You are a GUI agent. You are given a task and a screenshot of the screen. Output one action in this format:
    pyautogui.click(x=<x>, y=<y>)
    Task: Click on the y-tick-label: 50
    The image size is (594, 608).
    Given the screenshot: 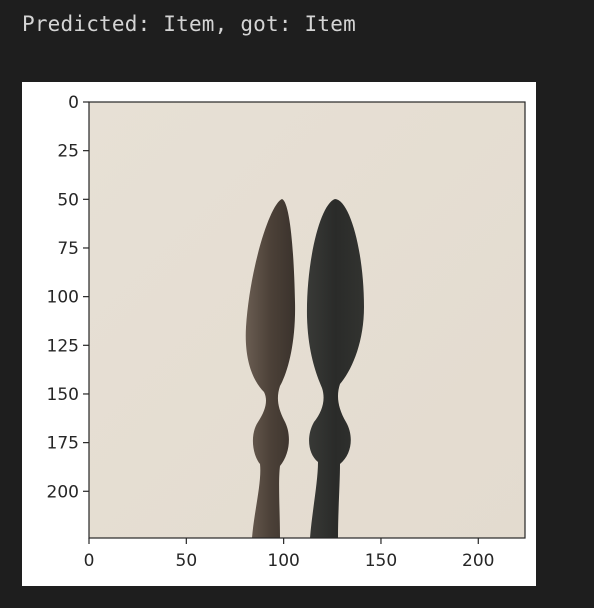 What is the action you would take?
    pyautogui.click(x=68, y=200)
    